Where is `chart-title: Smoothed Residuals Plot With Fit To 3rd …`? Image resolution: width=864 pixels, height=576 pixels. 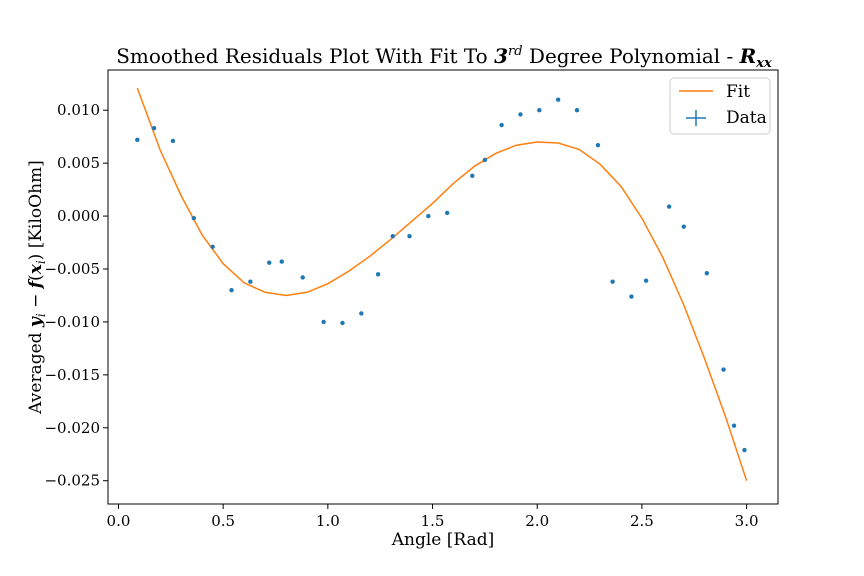
chart-title: Smoothed Residuals Plot With Fit To 3rd … is located at coordinates (444, 57).